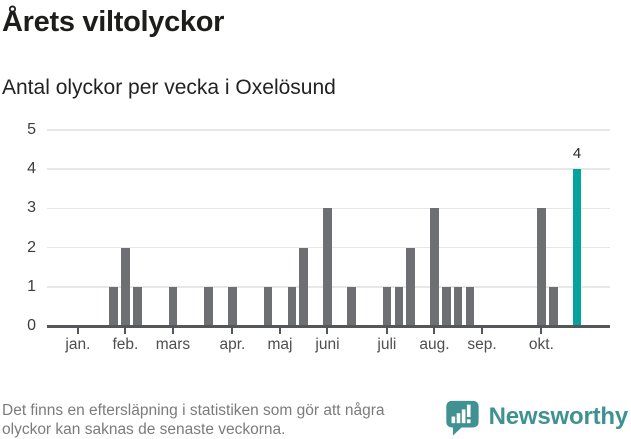 Image resolution: width=631 pixels, height=439 pixels. Describe the element at coordinates (280, 344) in the screenshot. I see `x-axis-label-maj: maj` at that location.